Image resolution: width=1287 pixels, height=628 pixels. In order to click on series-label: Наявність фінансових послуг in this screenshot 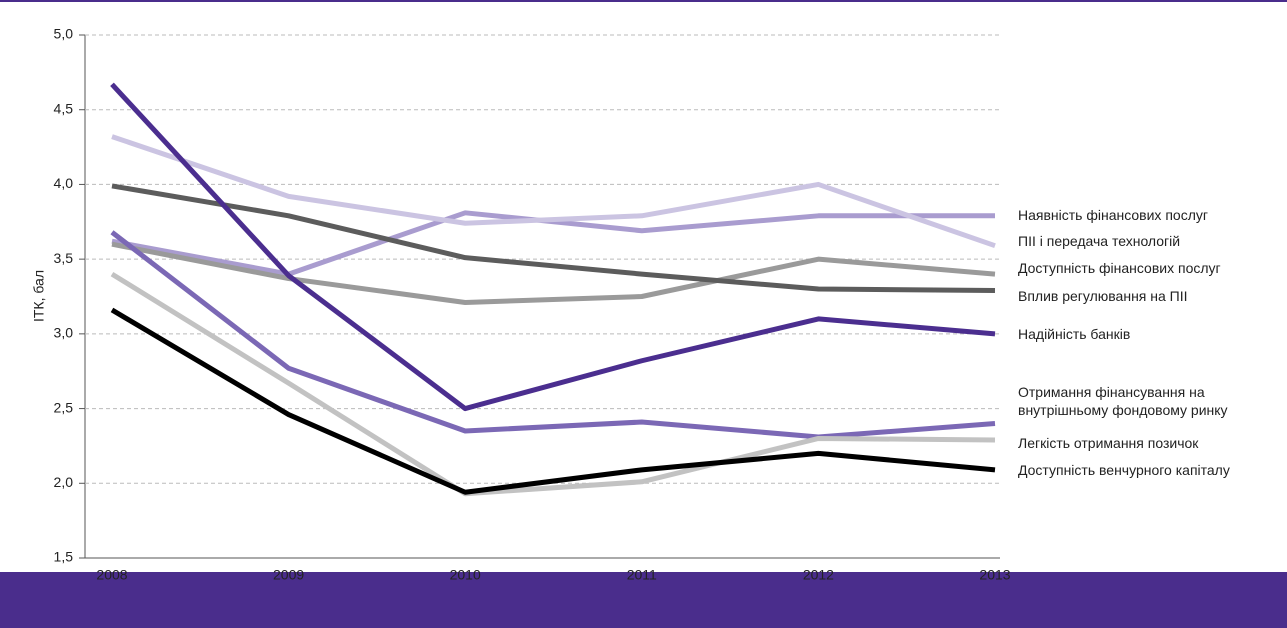, I will do `click(1113, 215)`.